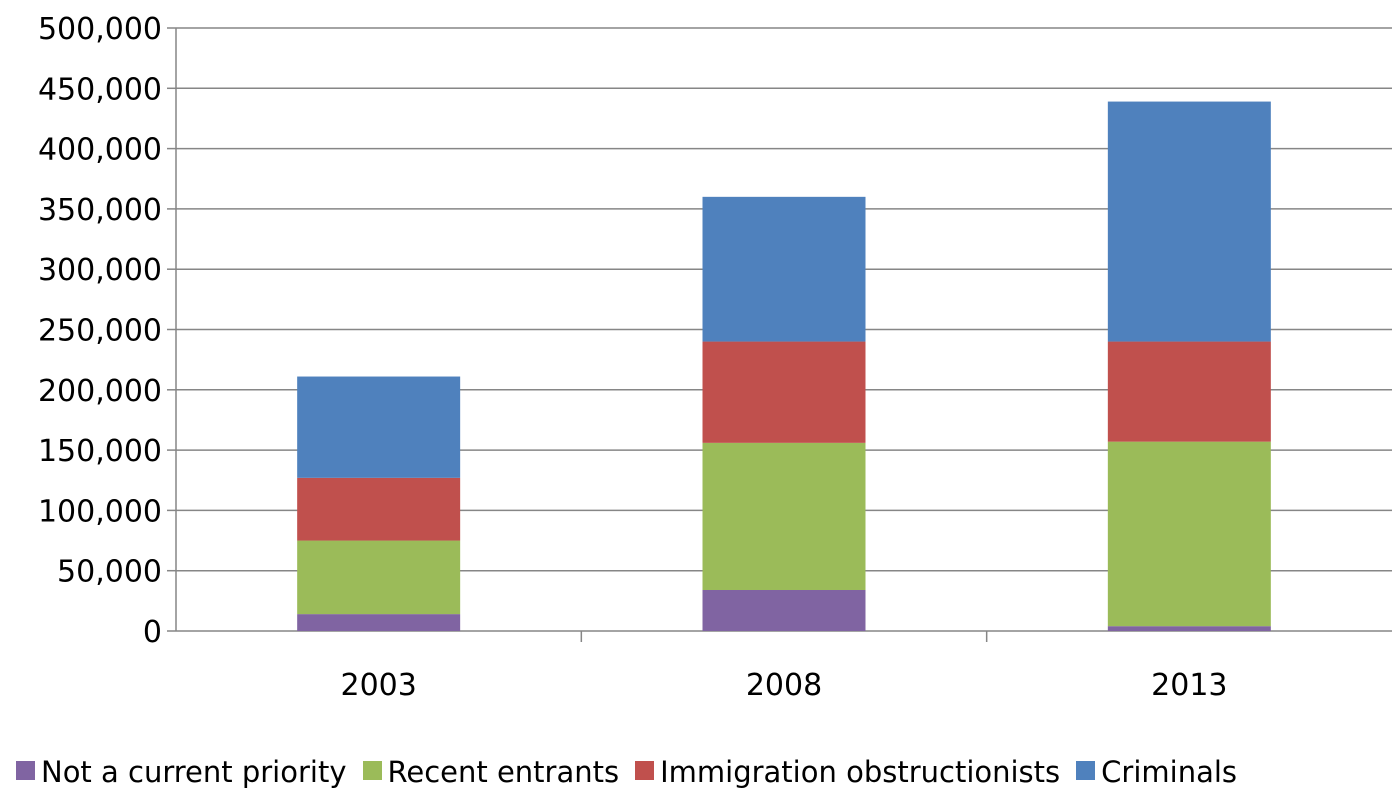 The height and width of the screenshot is (795, 1392). Describe the element at coordinates (100, 451) in the screenshot. I see `y-tick-label: 150,000` at that location.